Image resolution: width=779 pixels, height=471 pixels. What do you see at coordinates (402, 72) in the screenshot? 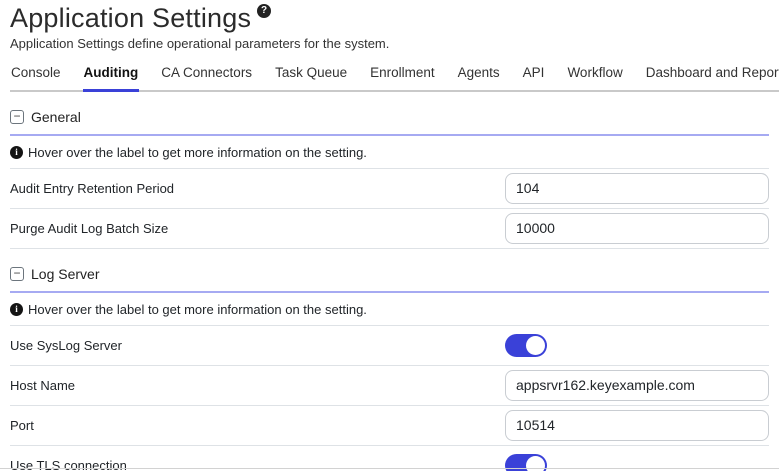
I see `tab-enrollment: Enrollment` at bounding box center [402, 72].